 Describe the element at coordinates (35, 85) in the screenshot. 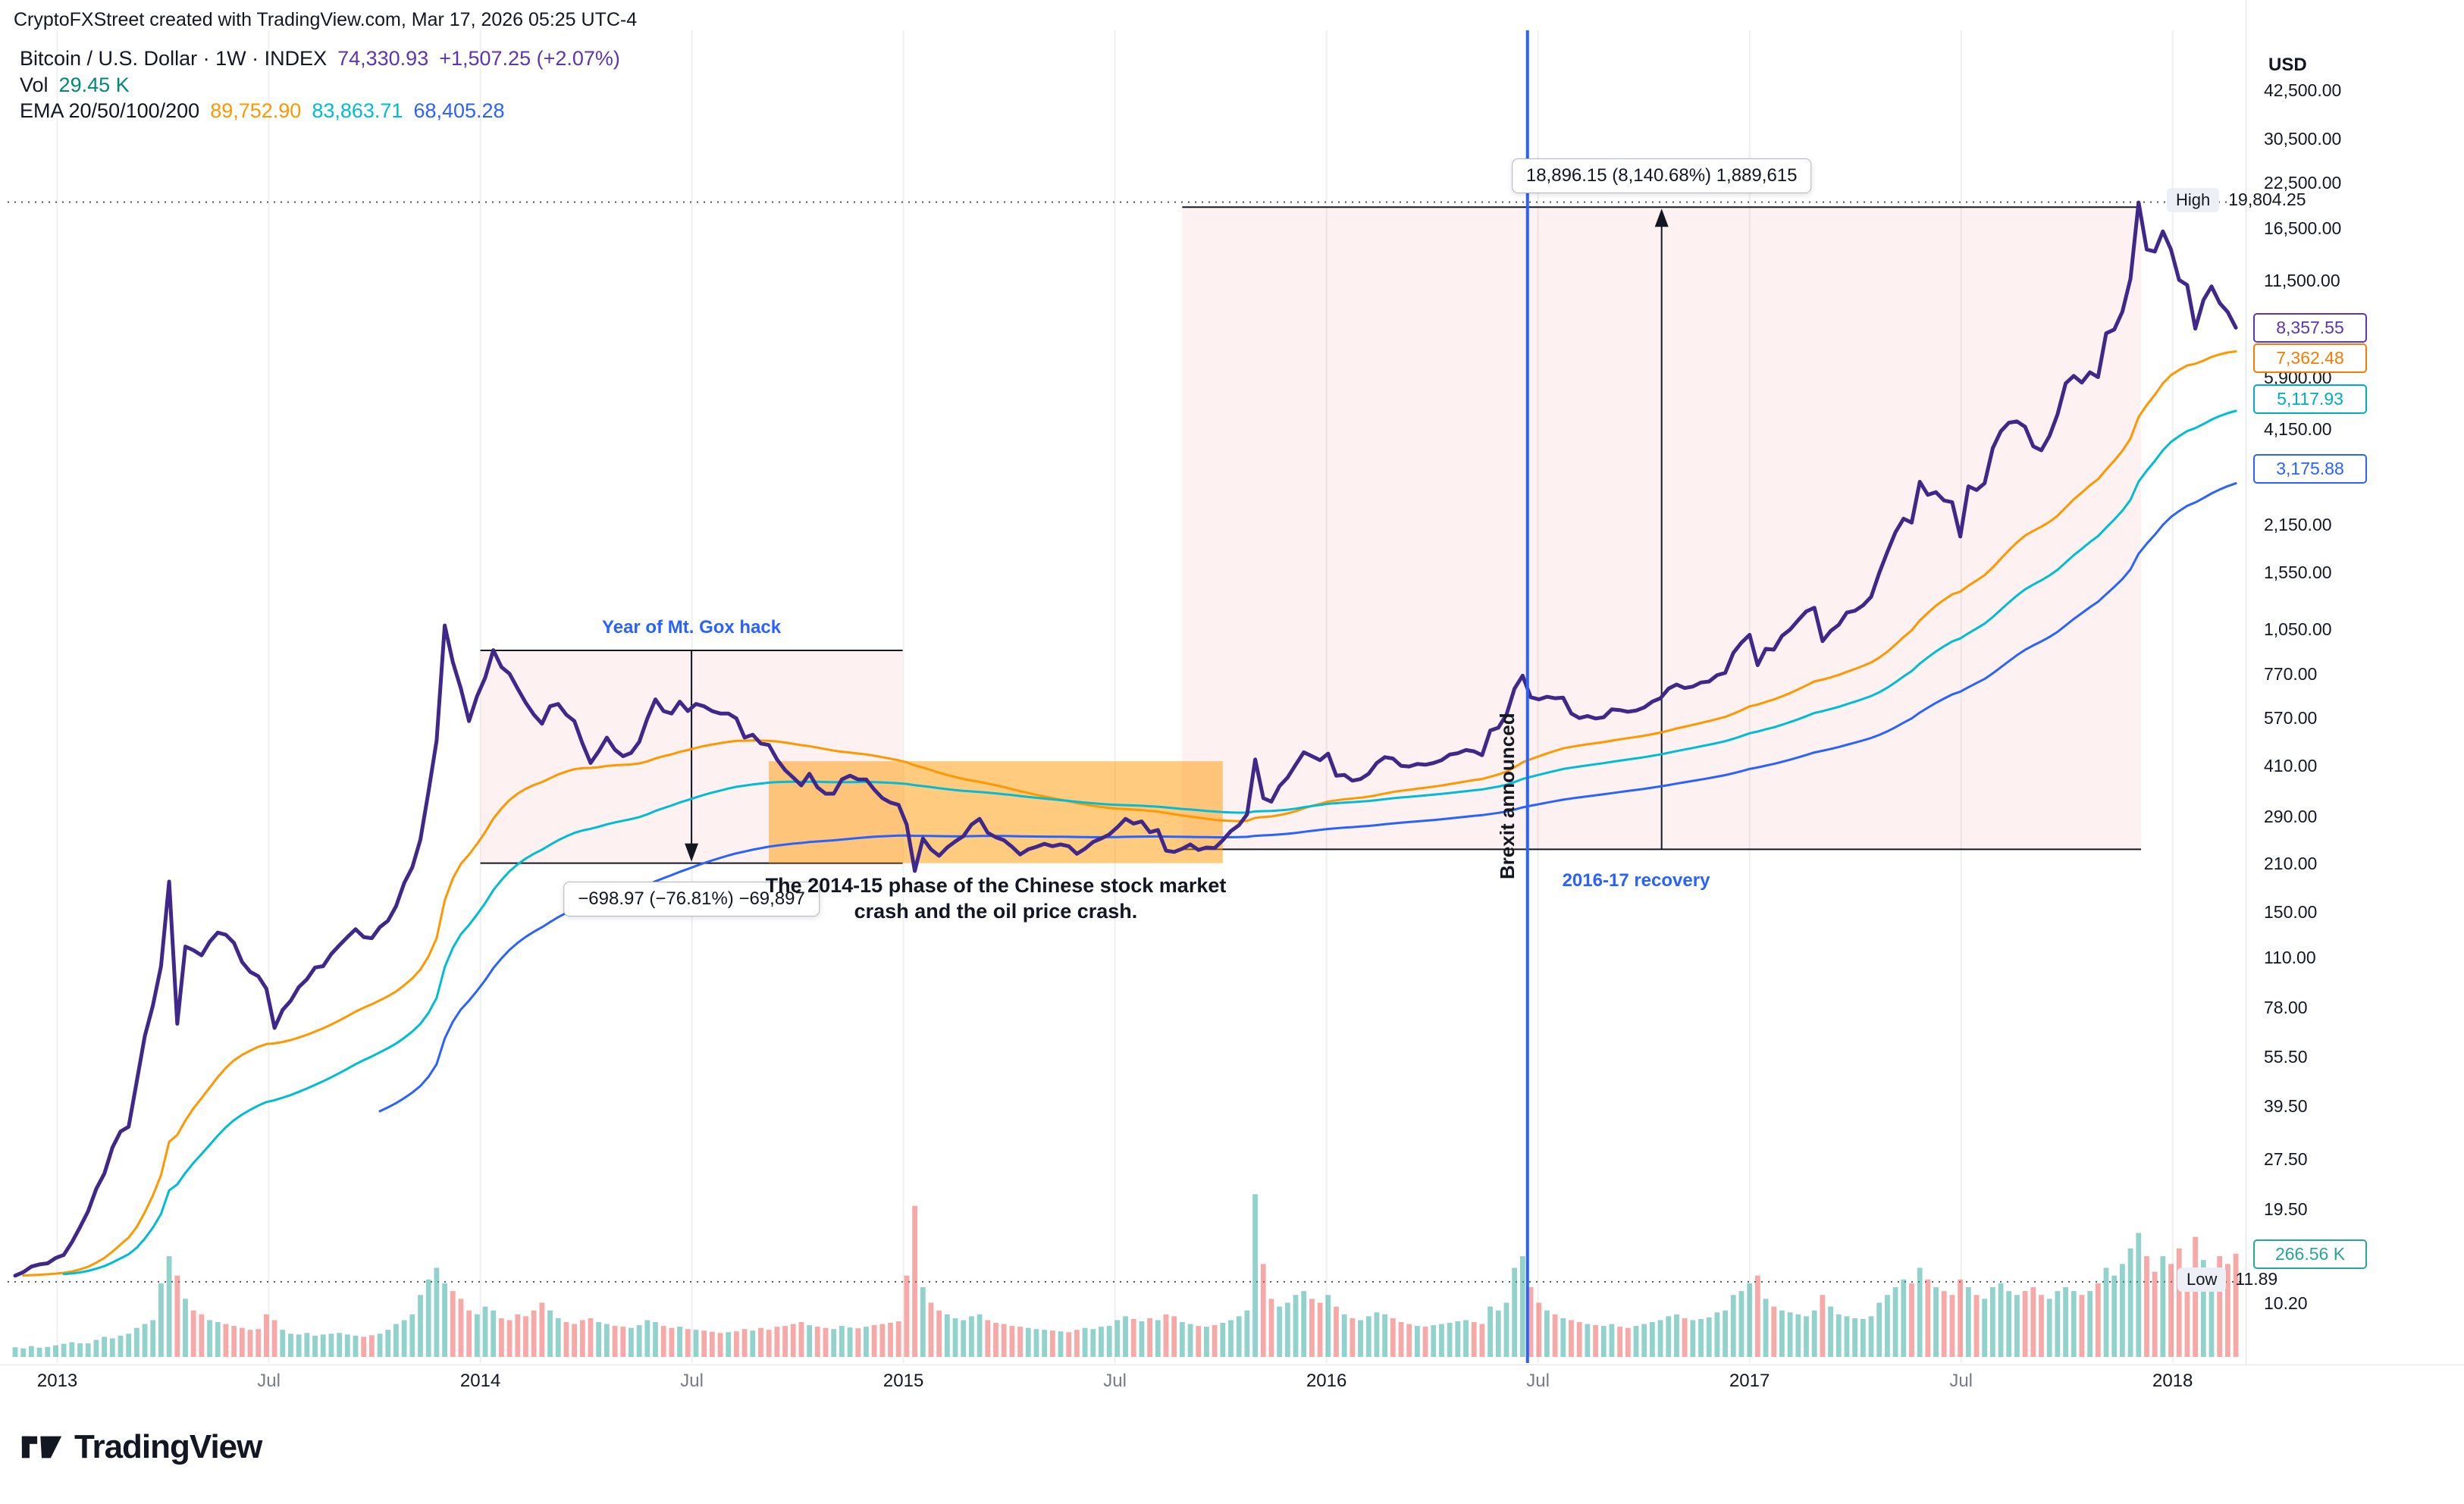

I see `volume-label: Vol` at that location.